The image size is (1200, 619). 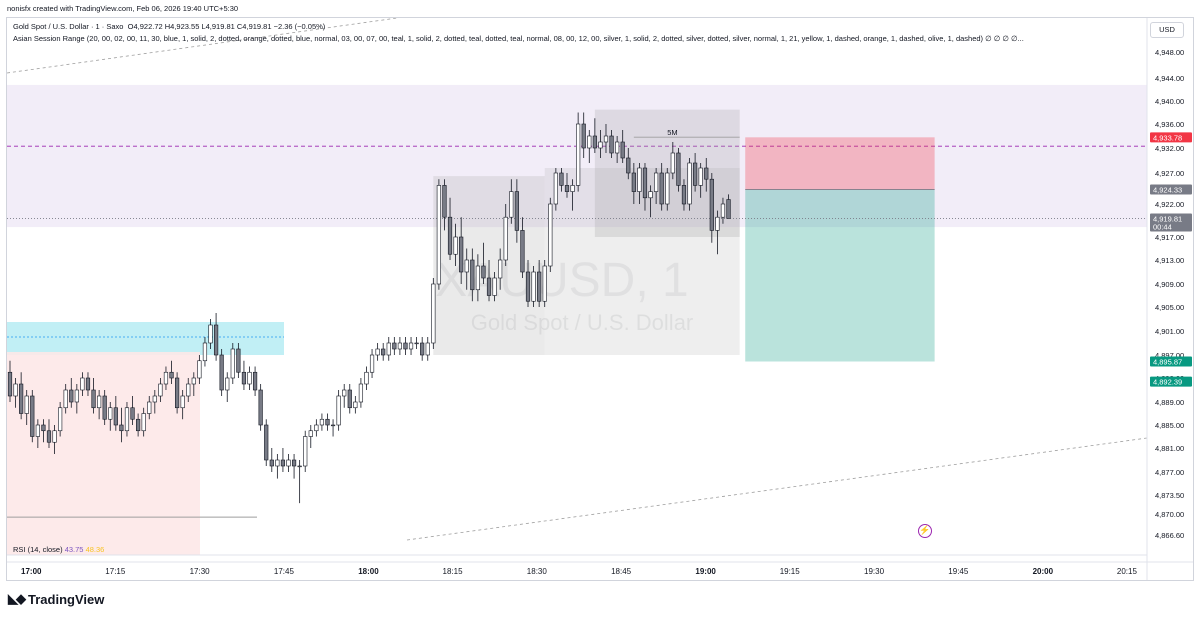 What do you see at coordinates (58, 549) in the screenshot?
I see `rsi-legend: RSI (14, close) 43.75 48.36` at bounding box center [58, 549].